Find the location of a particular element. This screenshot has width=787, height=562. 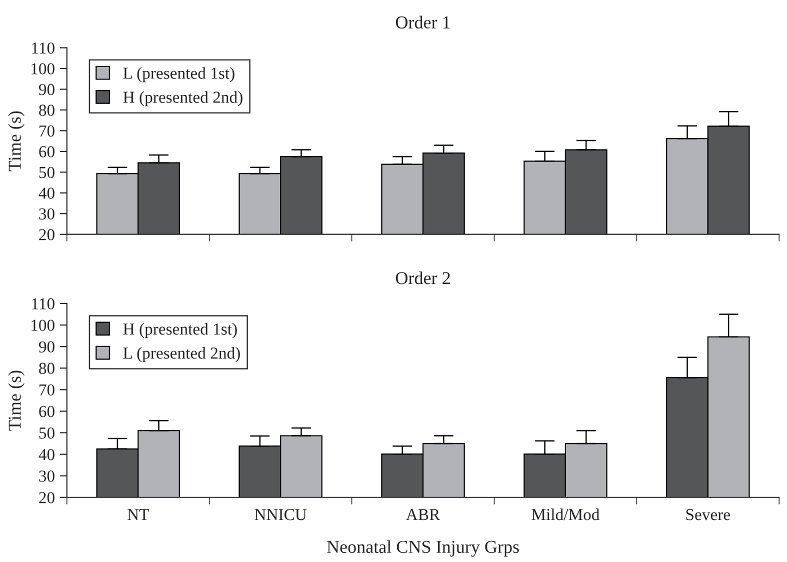

chart-title: Order 1 is located at coordinates (423, 22).